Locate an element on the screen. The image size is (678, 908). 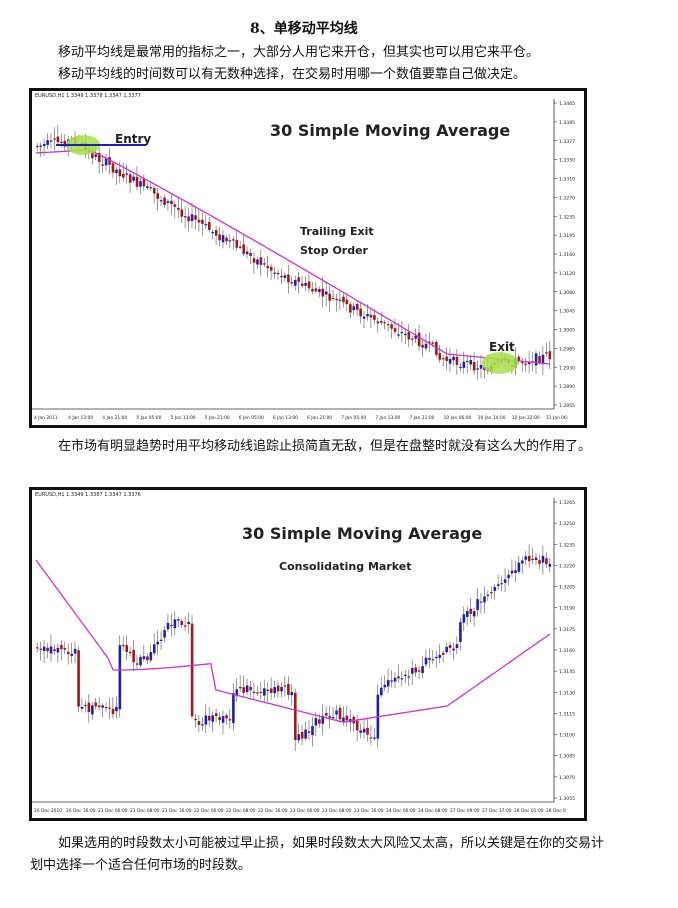
intro-line-1: 移动平均线是最常用的指标之一，大部分人用它来开仓，但其实也可以用它来平仓。 is located at coordinates (299, 52).